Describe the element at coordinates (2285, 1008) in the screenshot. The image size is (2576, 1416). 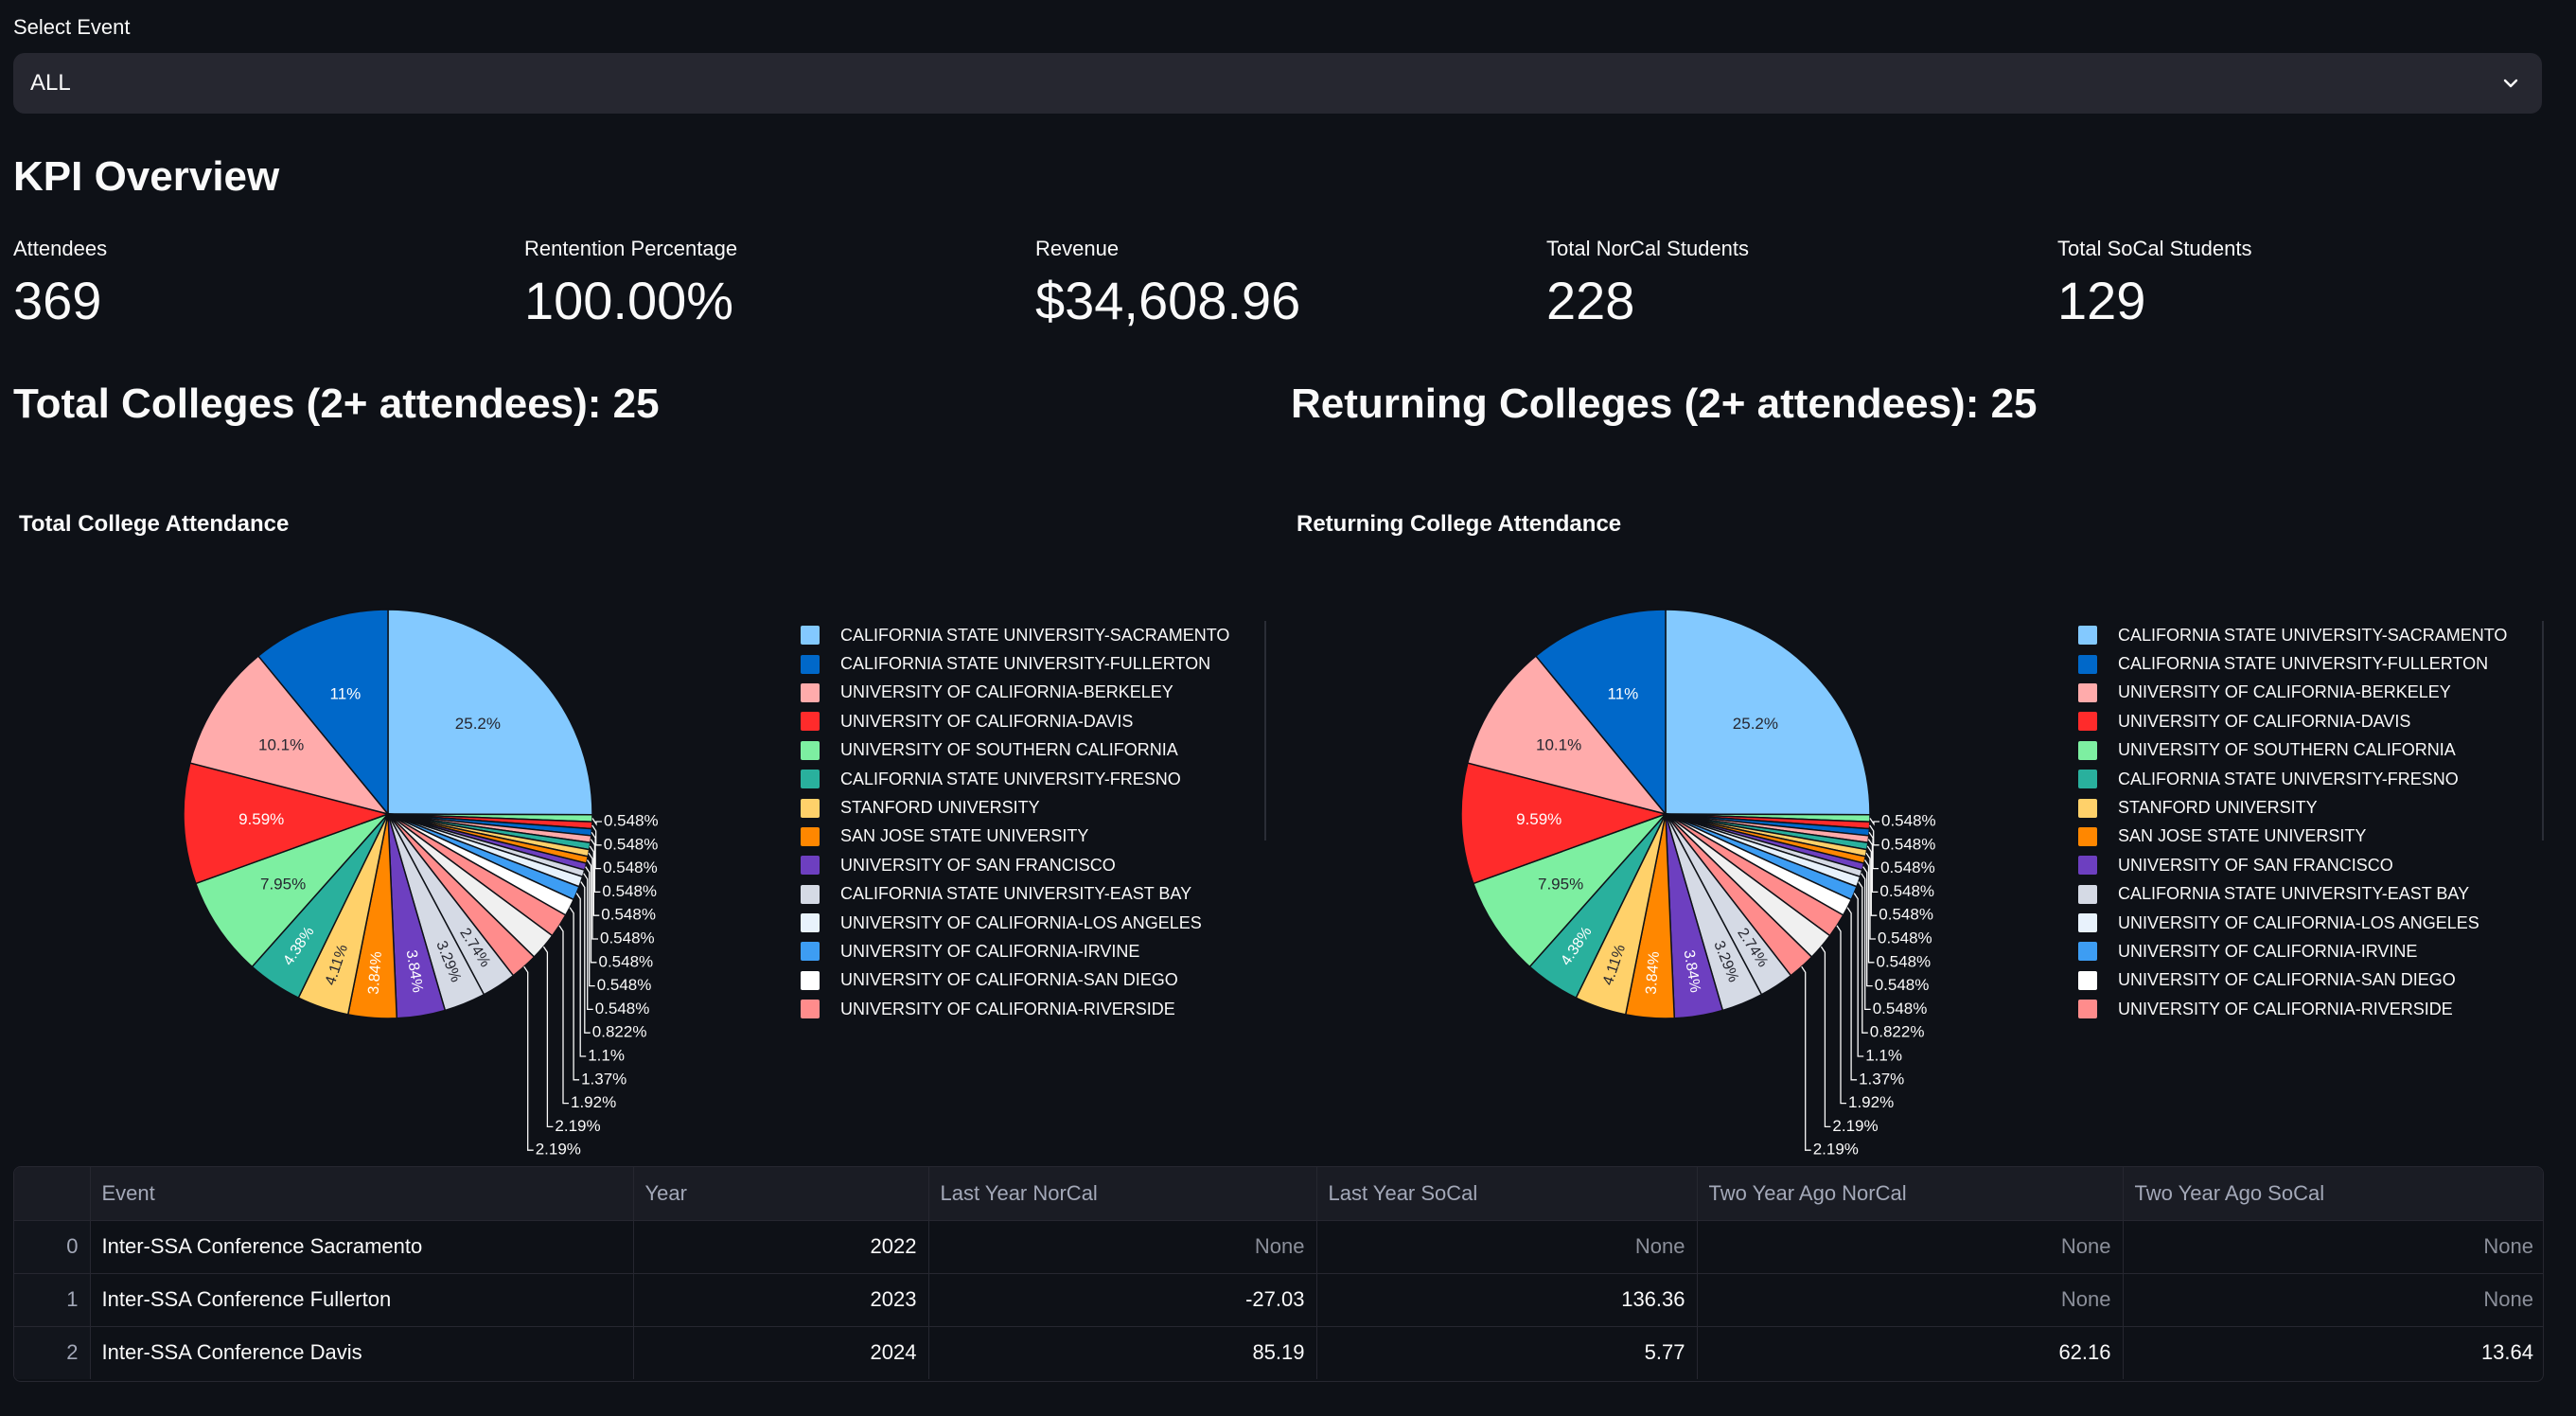
I see `legend-label: UNIVERSITY OF CALIFORNIA-RIVERSIDE` at that location.